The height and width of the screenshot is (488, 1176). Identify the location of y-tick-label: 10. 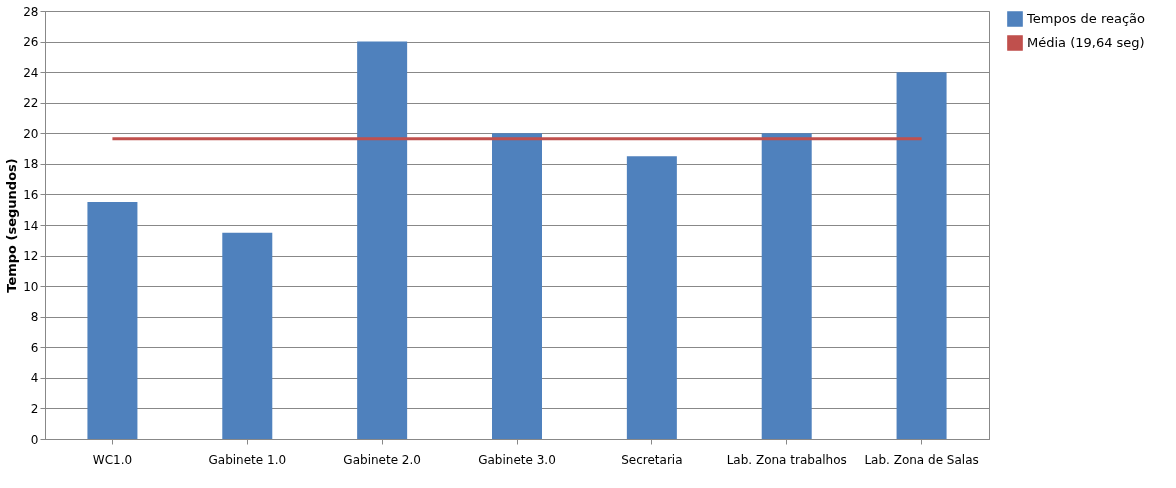
(31, 286).